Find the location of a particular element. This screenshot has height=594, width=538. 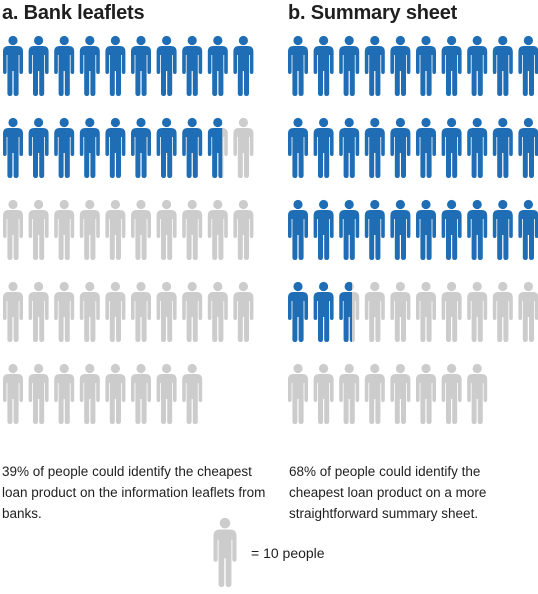

legend is located at coordinates (225, 552).